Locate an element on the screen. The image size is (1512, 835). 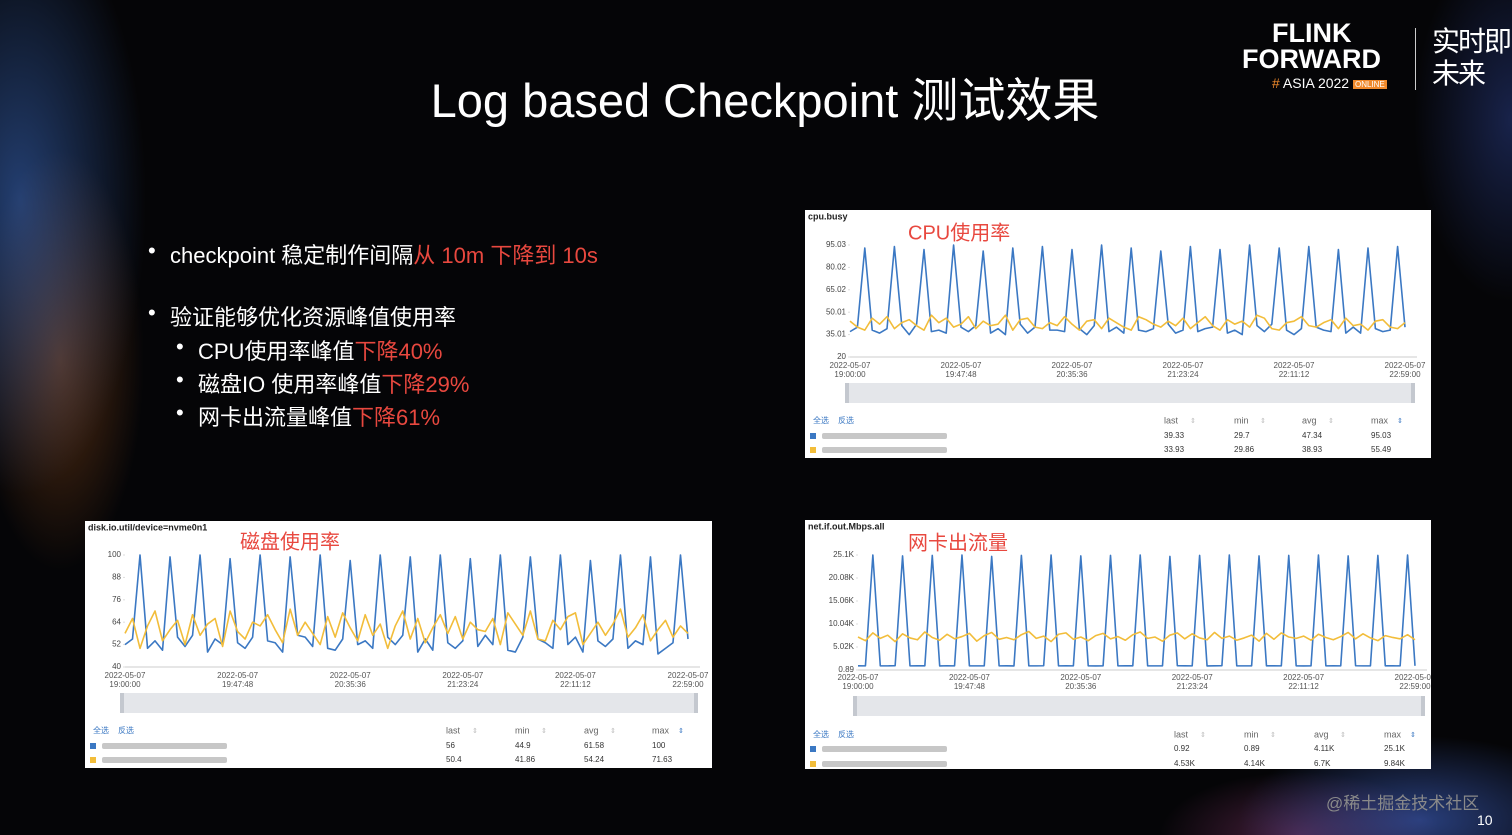
x-tick-label: 22:59:00 is located at coordinates (1415, 686).